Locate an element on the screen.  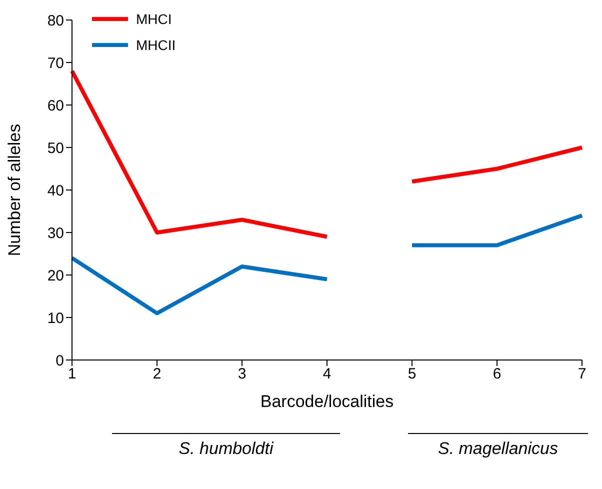
x-tick-label: 7 is located at coordinates (582, 374).